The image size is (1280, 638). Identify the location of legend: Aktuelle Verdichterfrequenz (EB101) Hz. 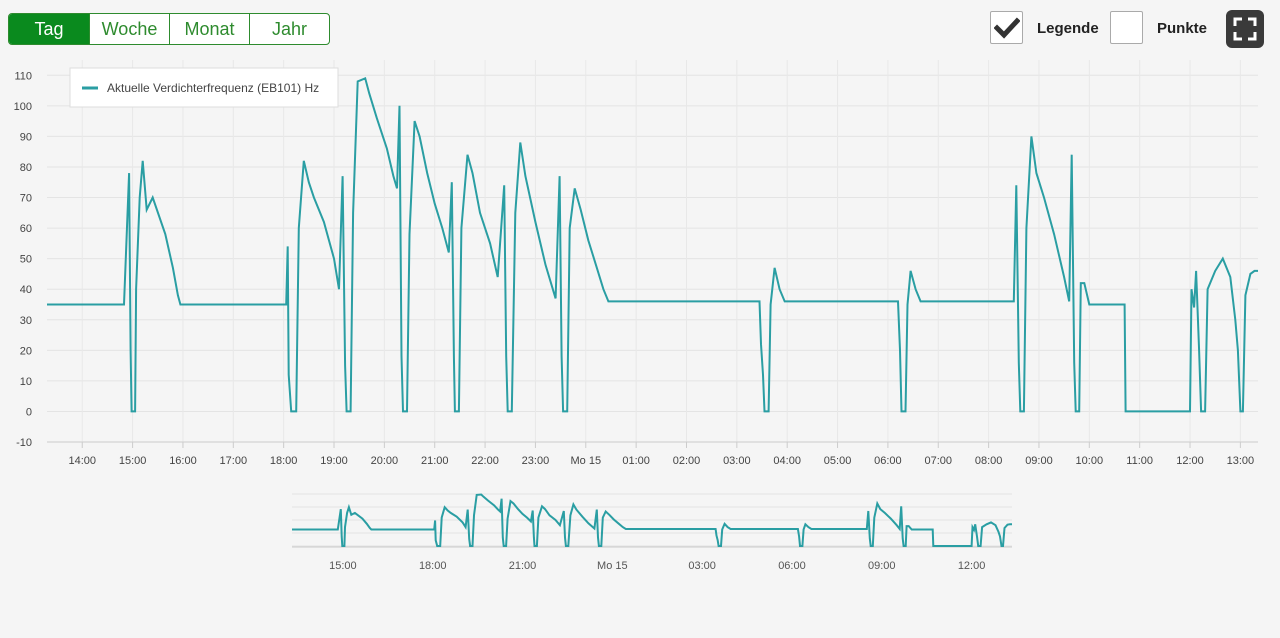
(204, 87).